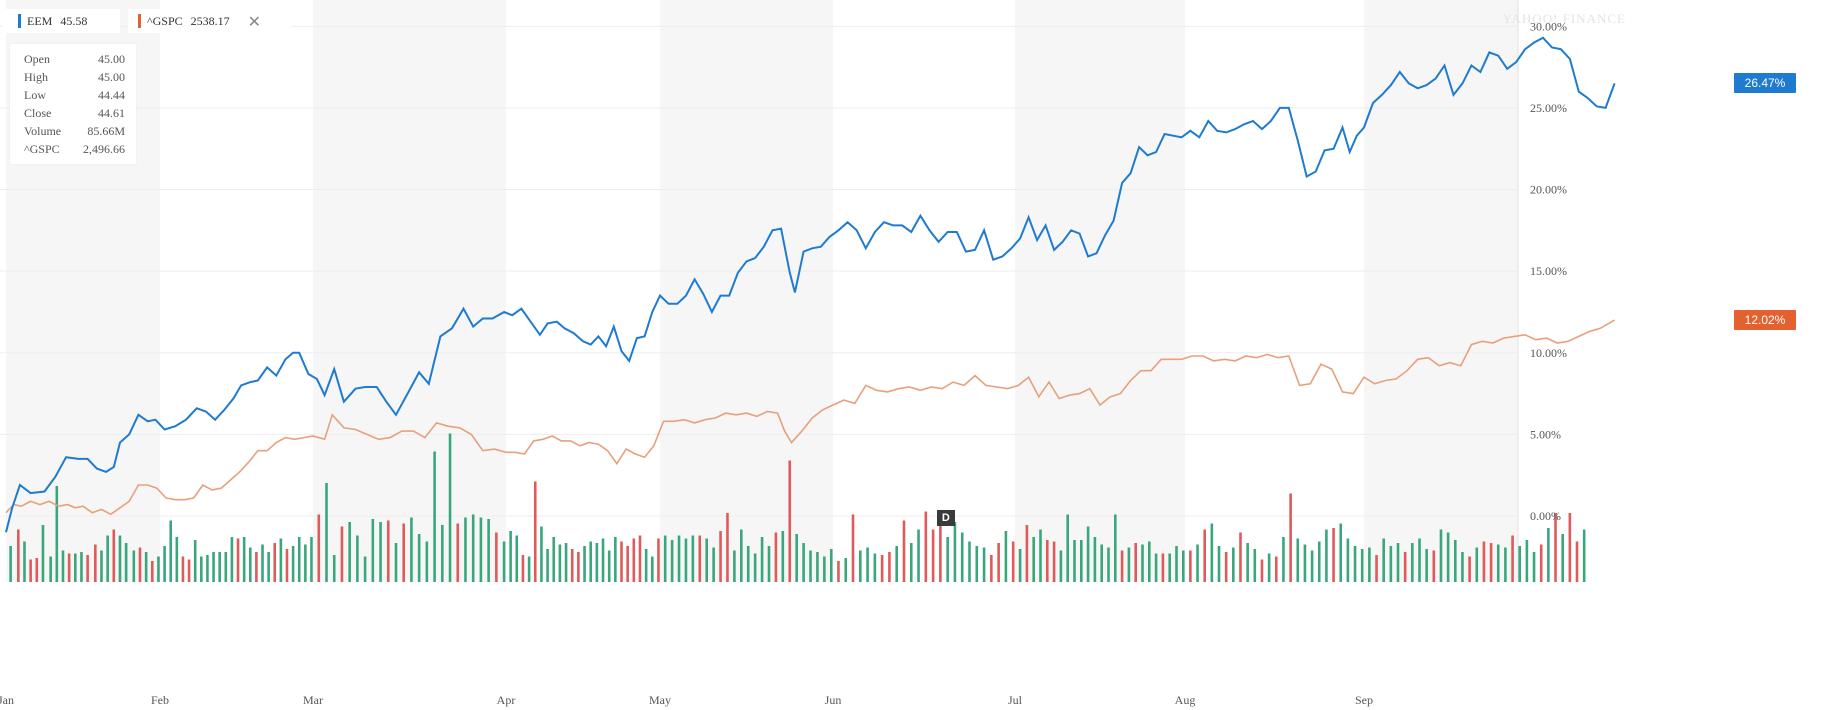  Describe the element at coordinates (1548, 271) in the screenshot. I see `y-tick-label: 15.00%` at that location.